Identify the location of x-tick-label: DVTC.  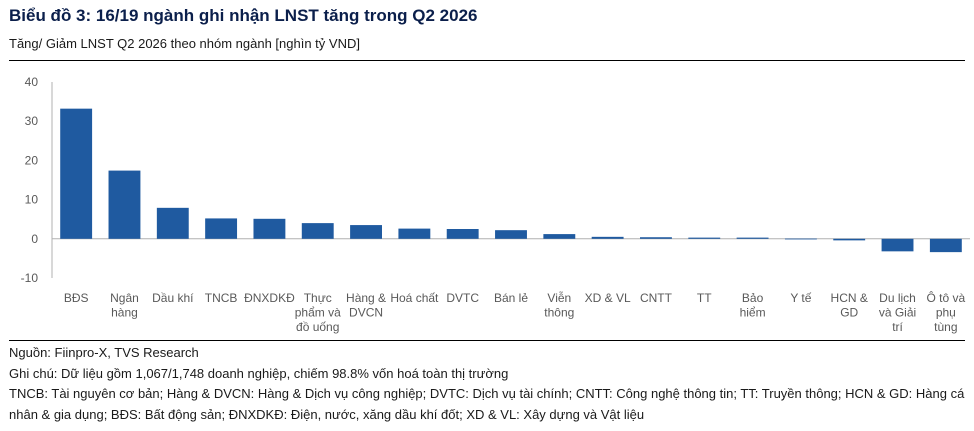
(462, 298).